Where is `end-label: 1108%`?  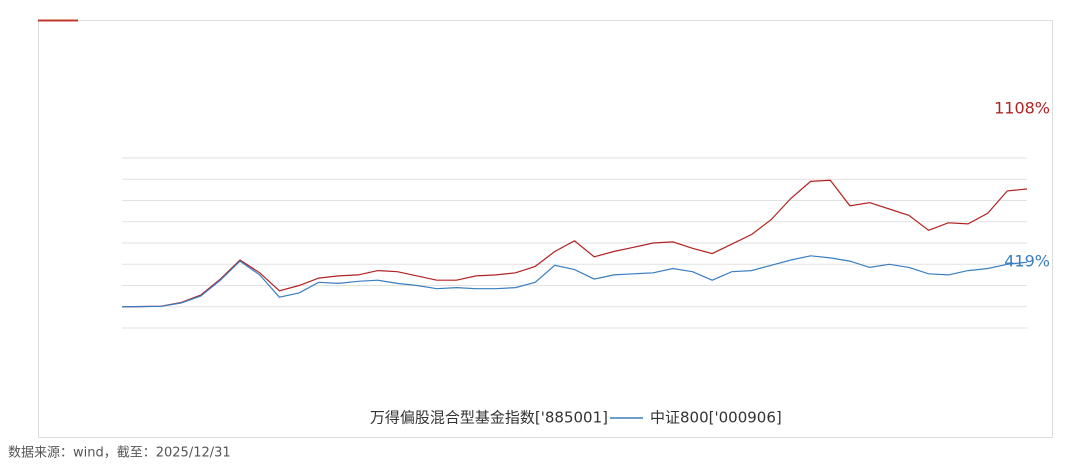
end-label: 1108% is located at coordinates (1022, 108).